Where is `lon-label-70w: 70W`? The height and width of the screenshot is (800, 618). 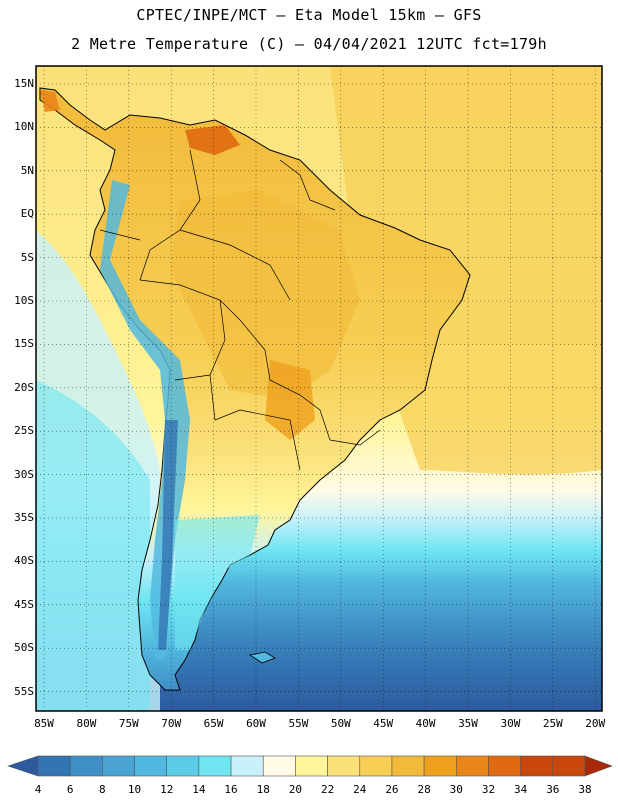 lon-label-70w: 70W is located at coordinates (171, 723).